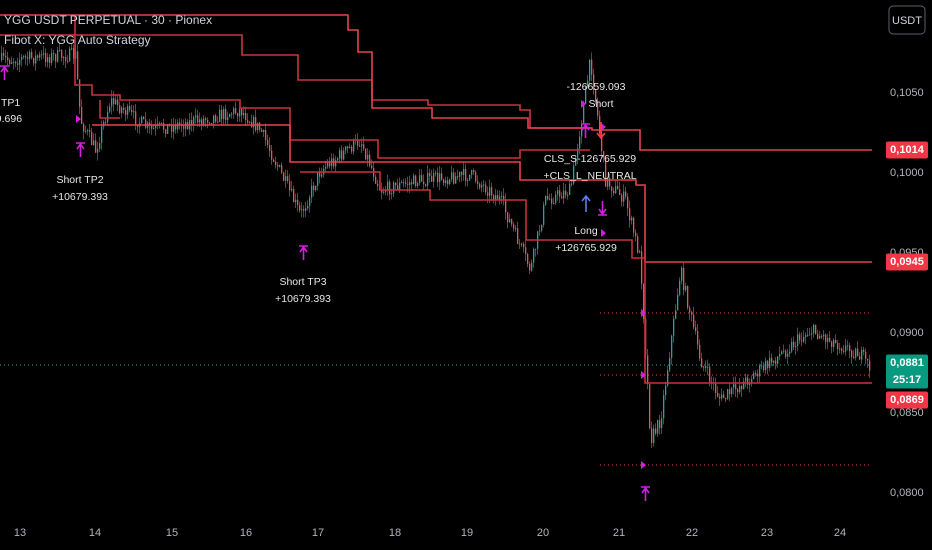 The width and height of the screenshot is (932, 550). I want to click on time-label: 20, so click(543, 533).